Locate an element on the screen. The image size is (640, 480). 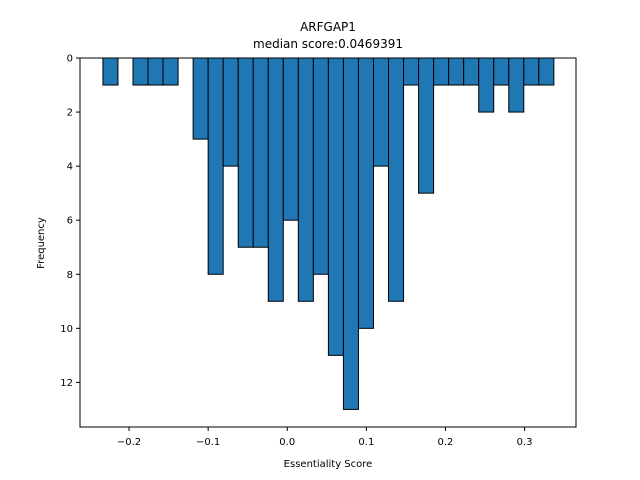
y-tick-label: 2 is located at coordinates (70, 113).